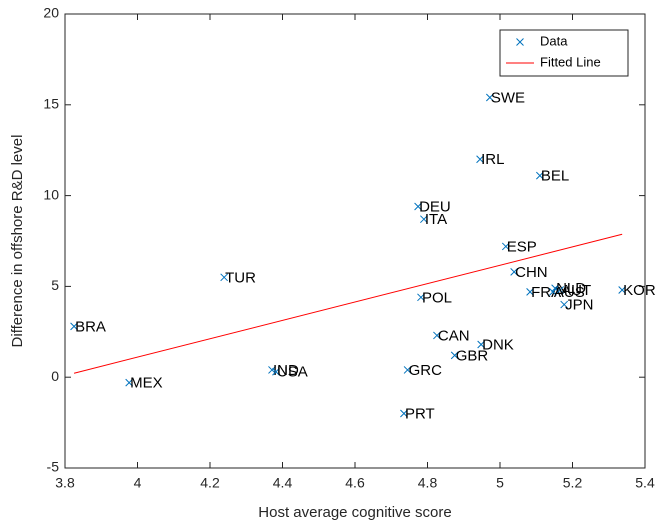 The height and width of the screenshot is (527, 660). I want to click on y-tick-label: 10, so click(51, 194).